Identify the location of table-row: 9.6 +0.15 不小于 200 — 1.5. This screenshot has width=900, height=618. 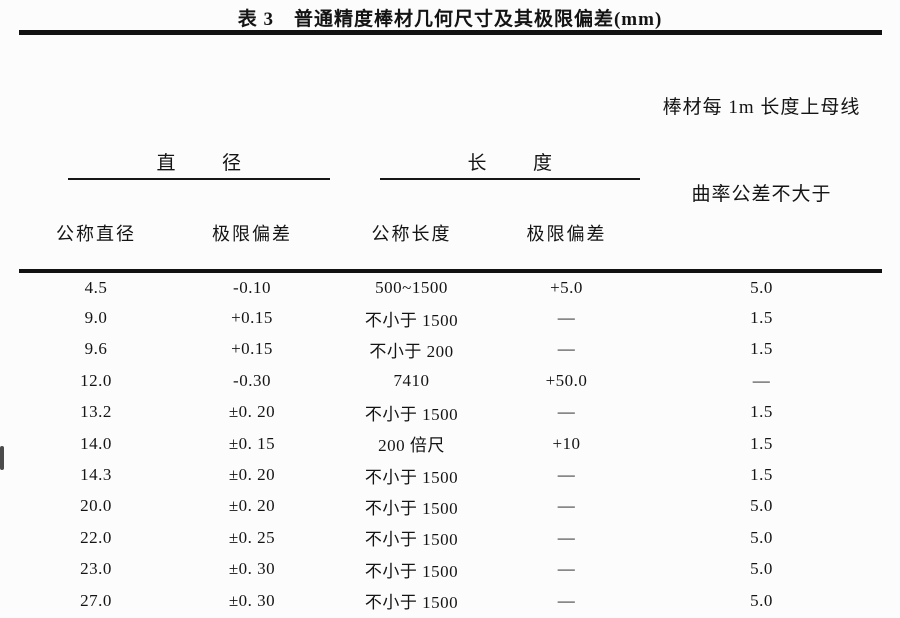
(450, 349).